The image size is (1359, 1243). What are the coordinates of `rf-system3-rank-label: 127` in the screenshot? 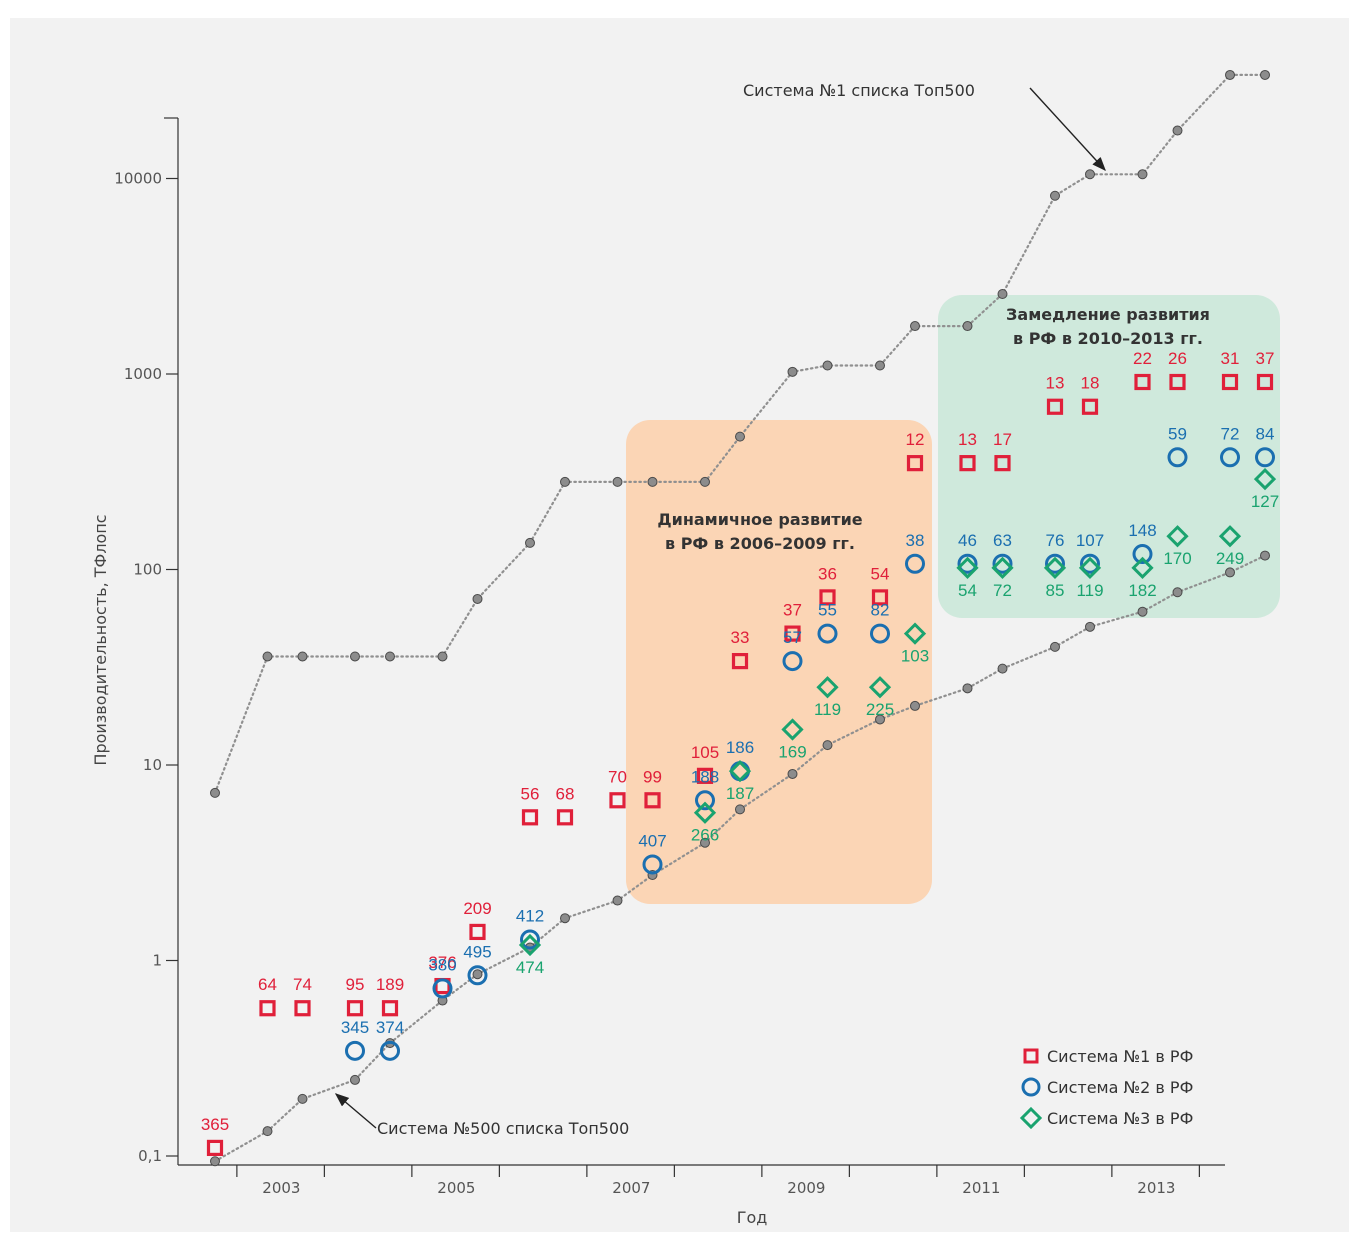 It's located at (1265, 501).